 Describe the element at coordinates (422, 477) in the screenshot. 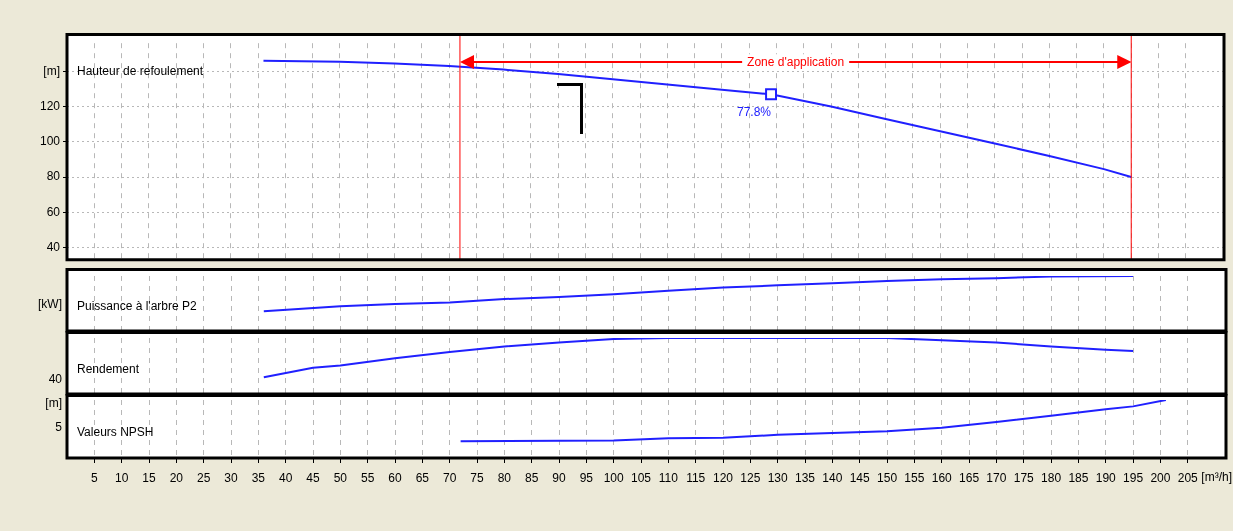

I see `x-tick-label: 65` at that location.